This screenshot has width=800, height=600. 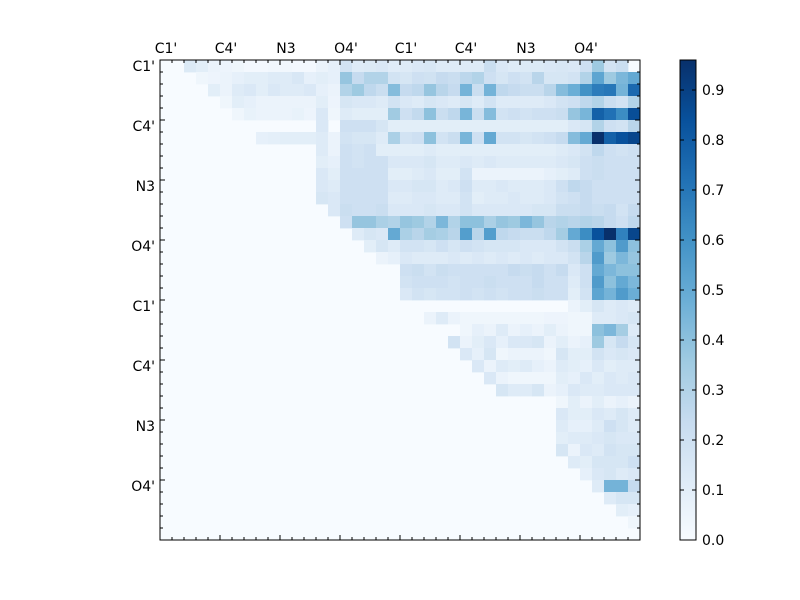 What do you see at coordinates (143, 277) in the screenshot?
I see `y-tick-labels: C1' C4' N3 O4' C1' C4' N3 O4'` at bounding box center [143, 277].